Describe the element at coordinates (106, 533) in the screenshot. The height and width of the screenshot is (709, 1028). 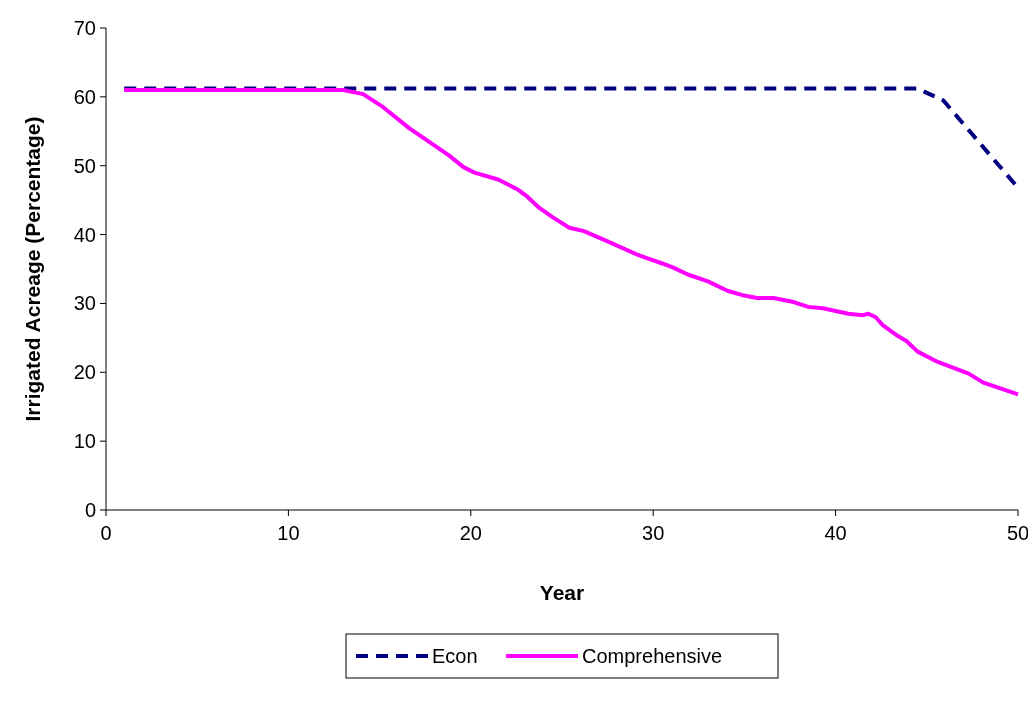
I see `x-tick-label: 0` at that location.